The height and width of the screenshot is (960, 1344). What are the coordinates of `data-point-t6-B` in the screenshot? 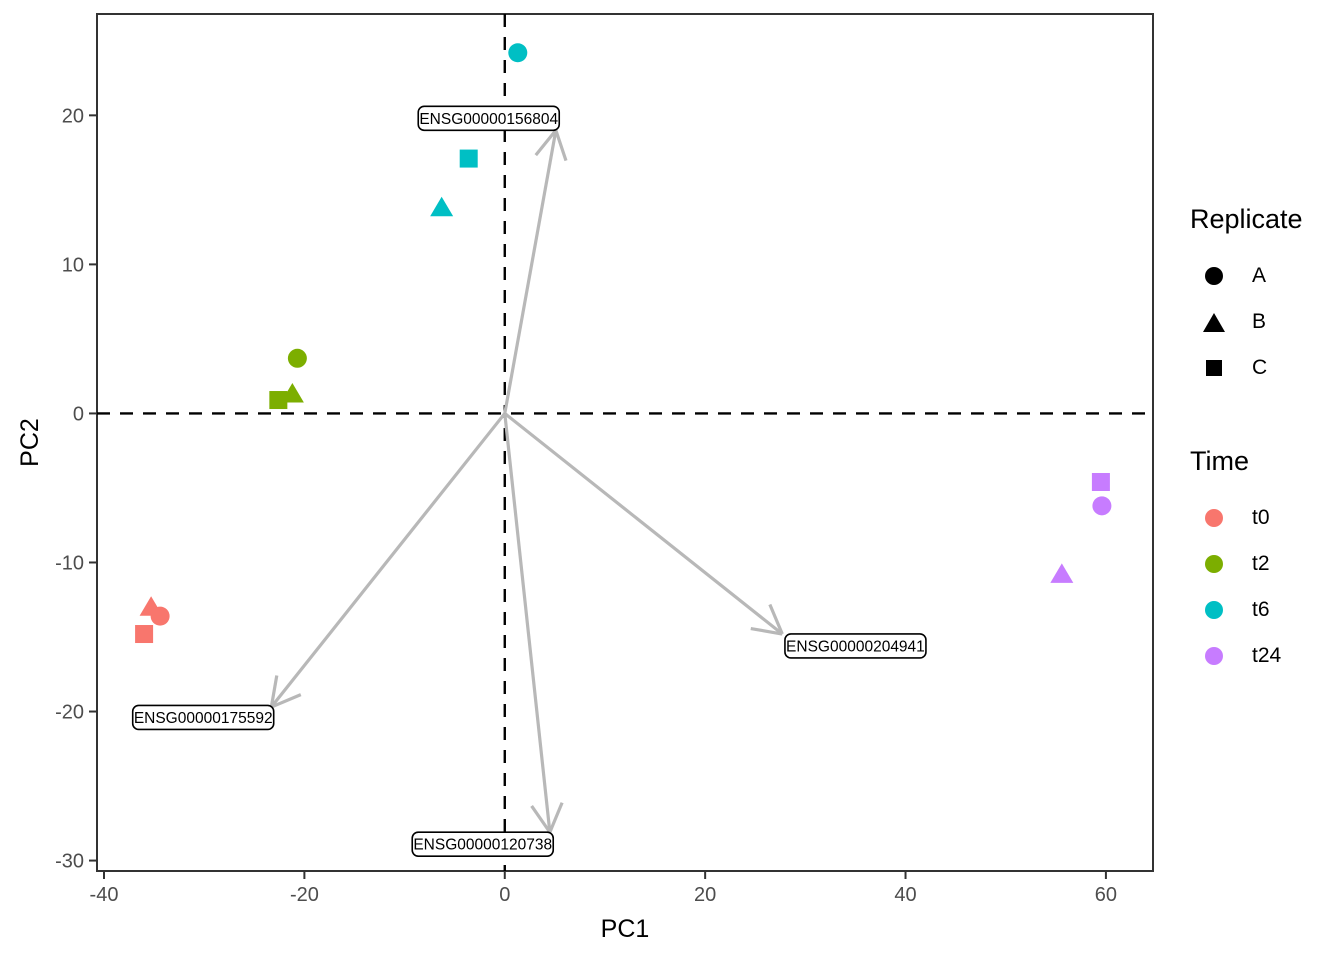 It's located at (442, 206).